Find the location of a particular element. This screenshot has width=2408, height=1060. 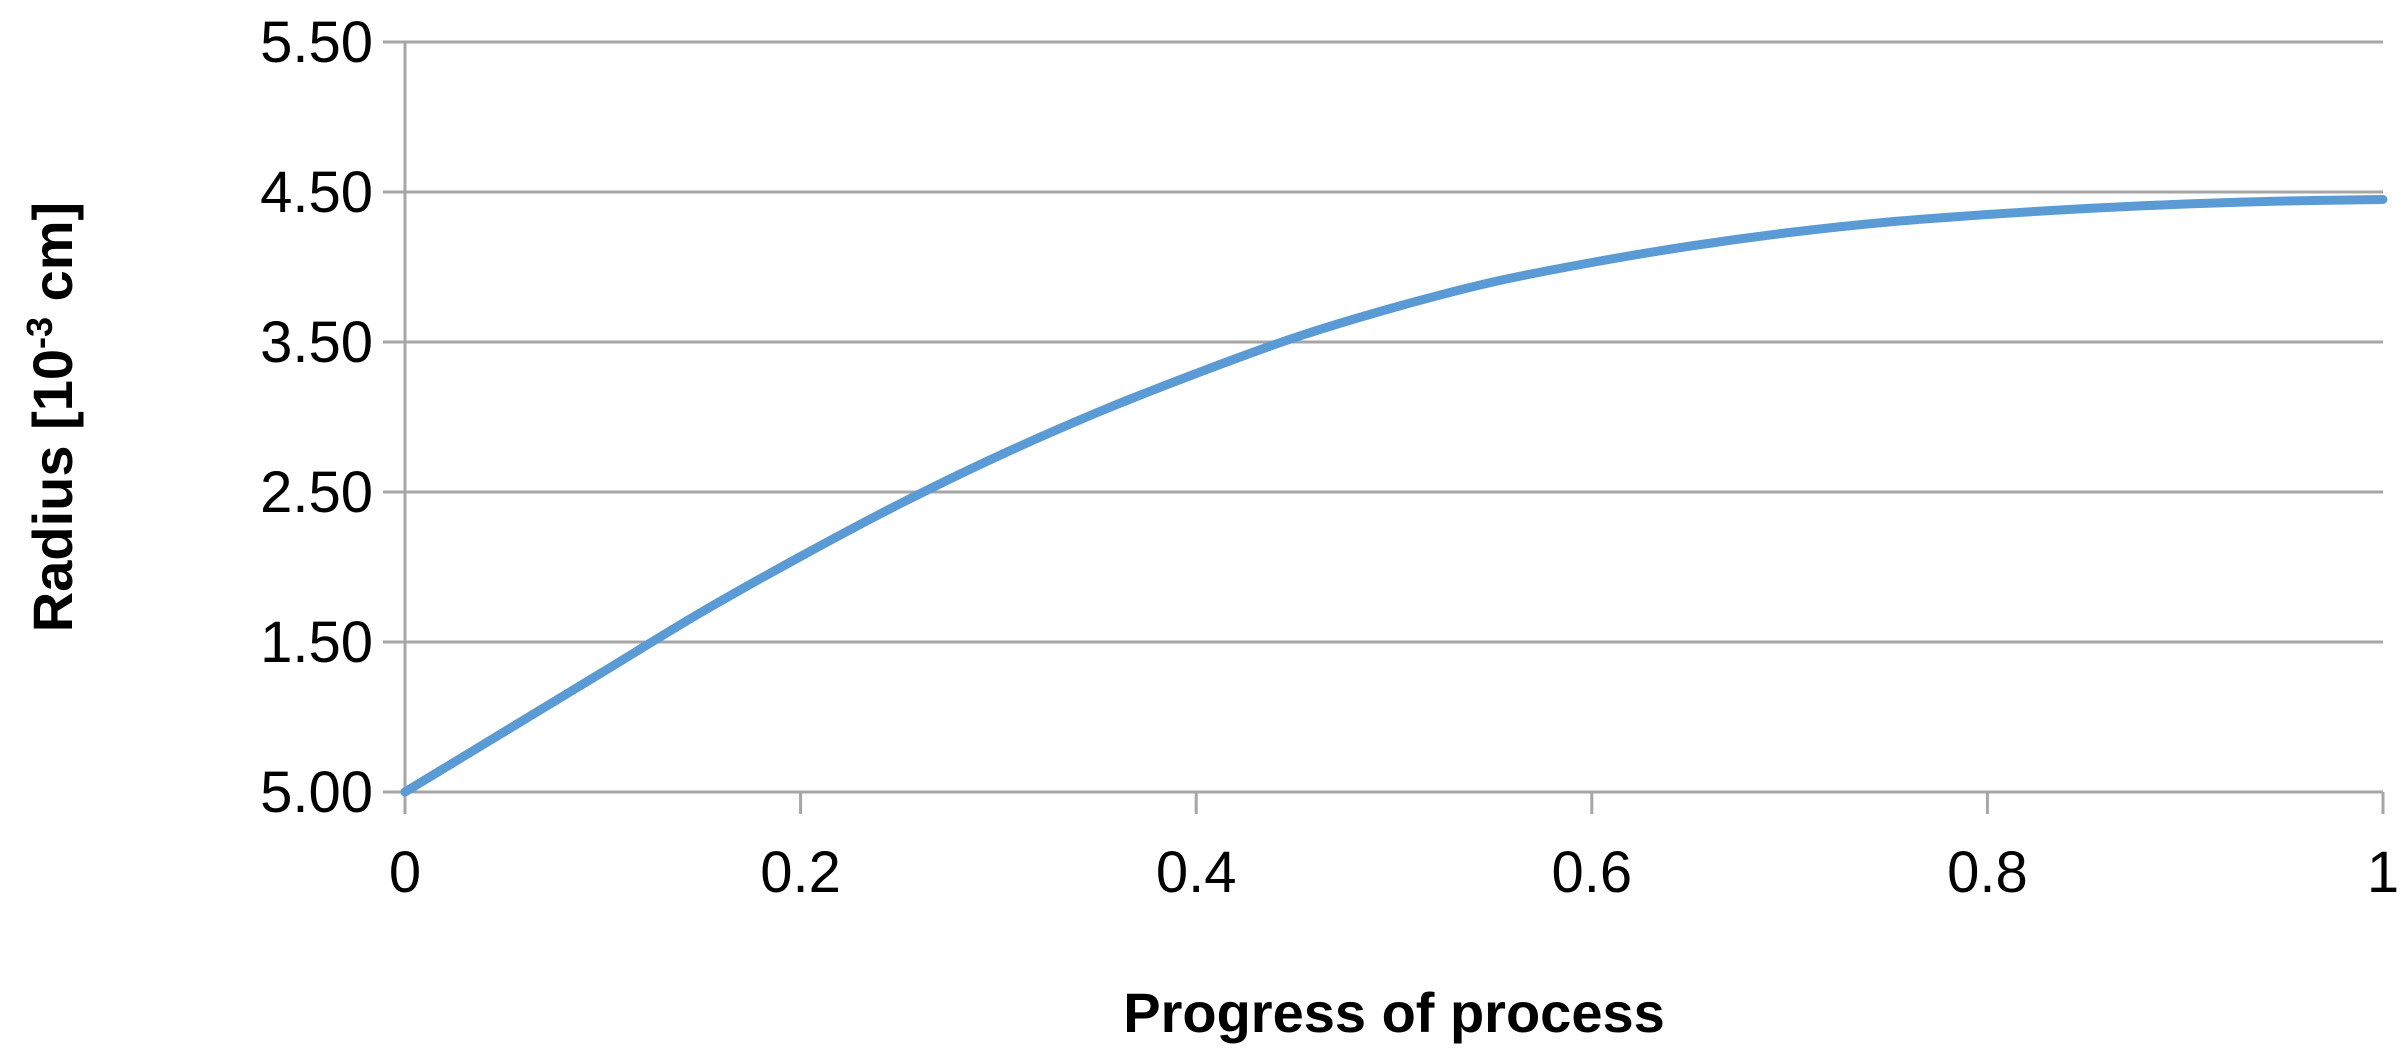

y-axis-title: Radius [10-3 cm] is located at coordinates (52, 417).